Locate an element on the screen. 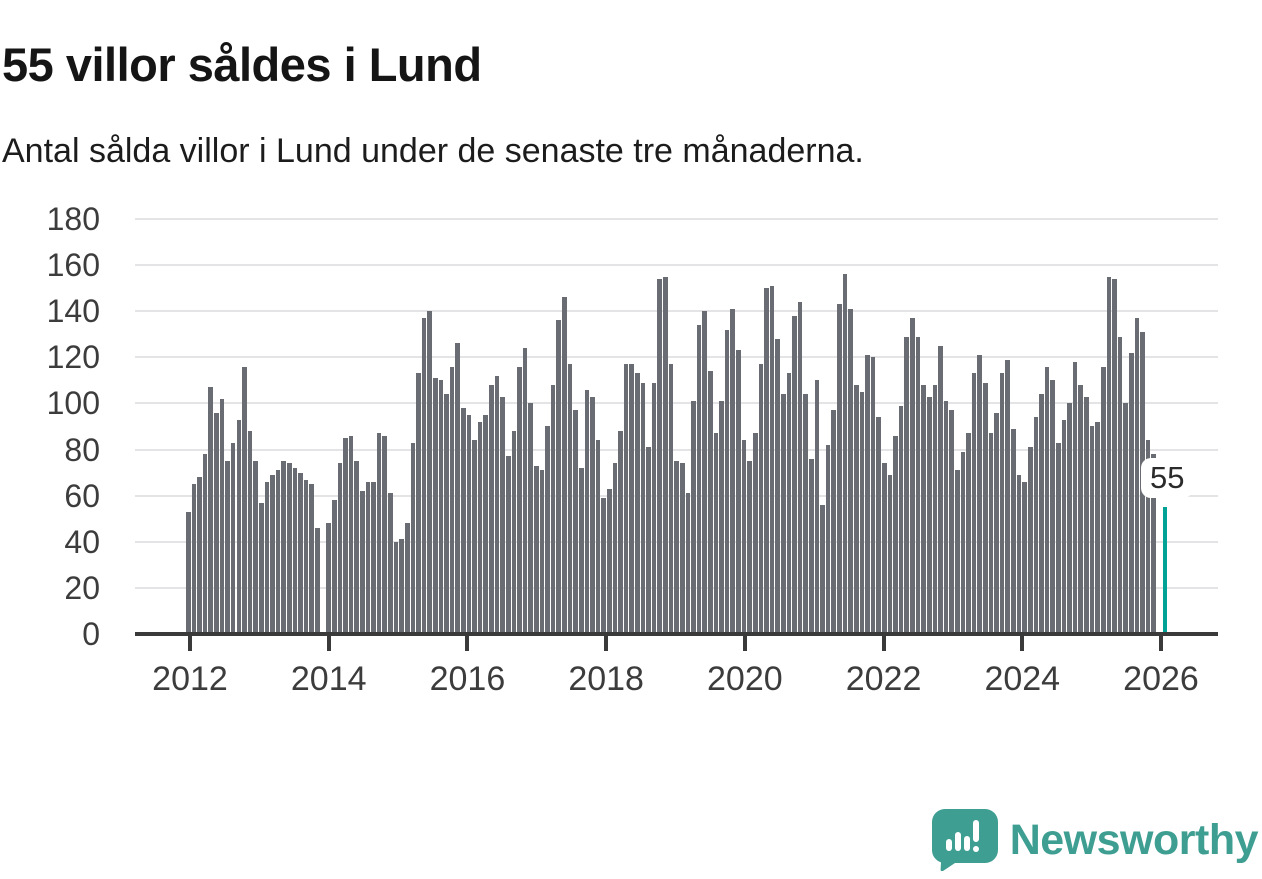 The height and width of the screenshot is (879, 1262). x-tick-label: 2022 is located at coordinates (883, 679).